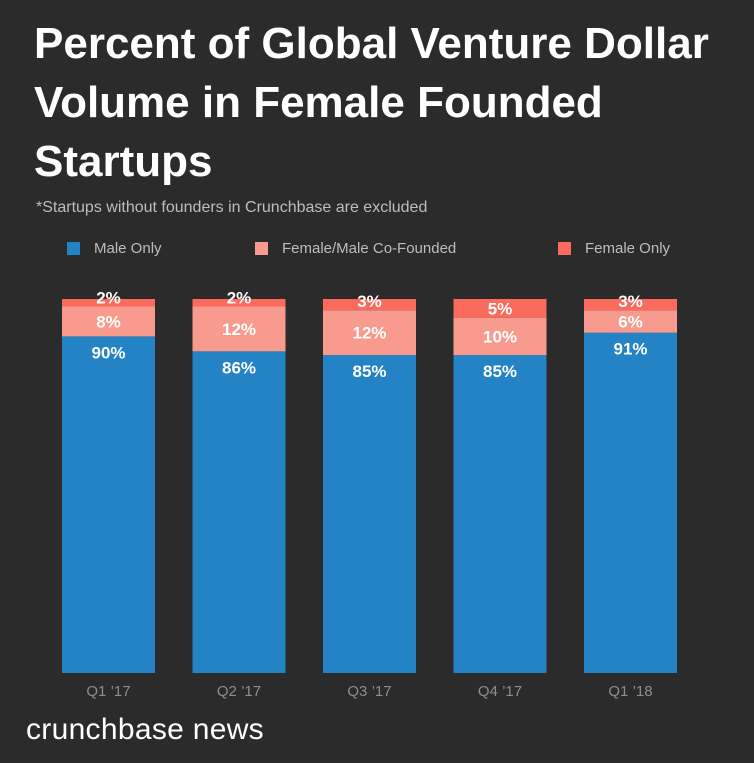 This screenshot has width=754, height=763. Describe the element at coordinates (239, 691) in the screenshot. I see `x-tick-label-2: Q2 ’17` at that location.